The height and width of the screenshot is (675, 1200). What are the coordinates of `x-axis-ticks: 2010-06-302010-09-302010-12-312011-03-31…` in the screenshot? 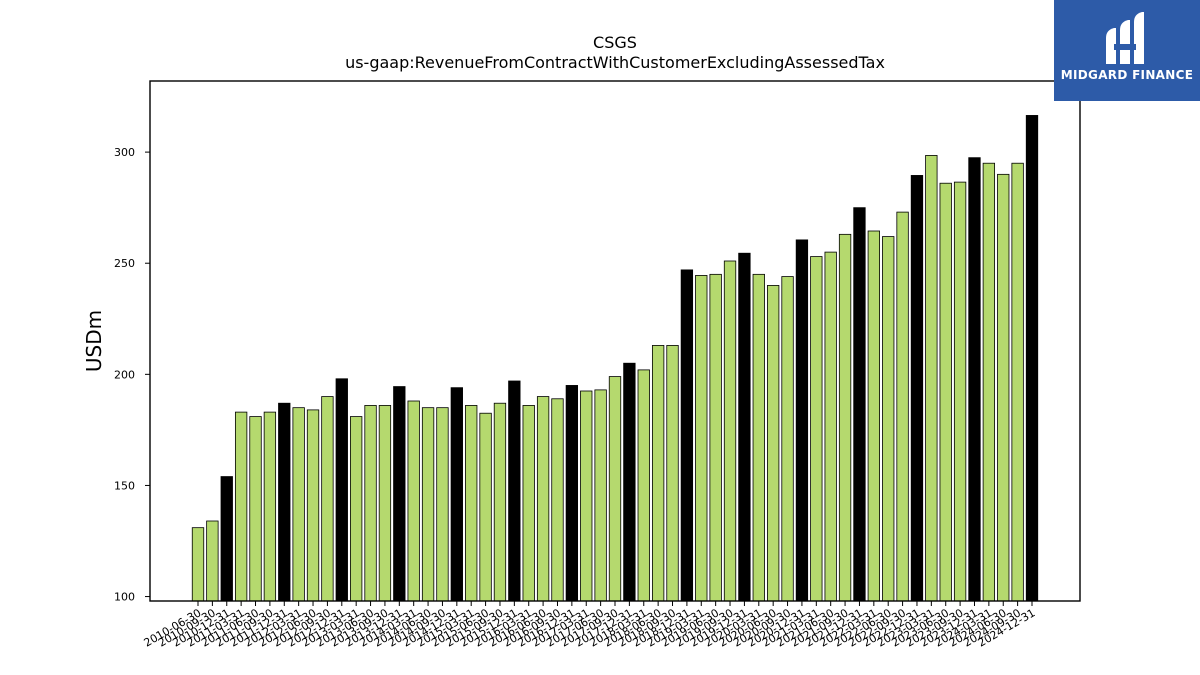 It's located at (590, 625).